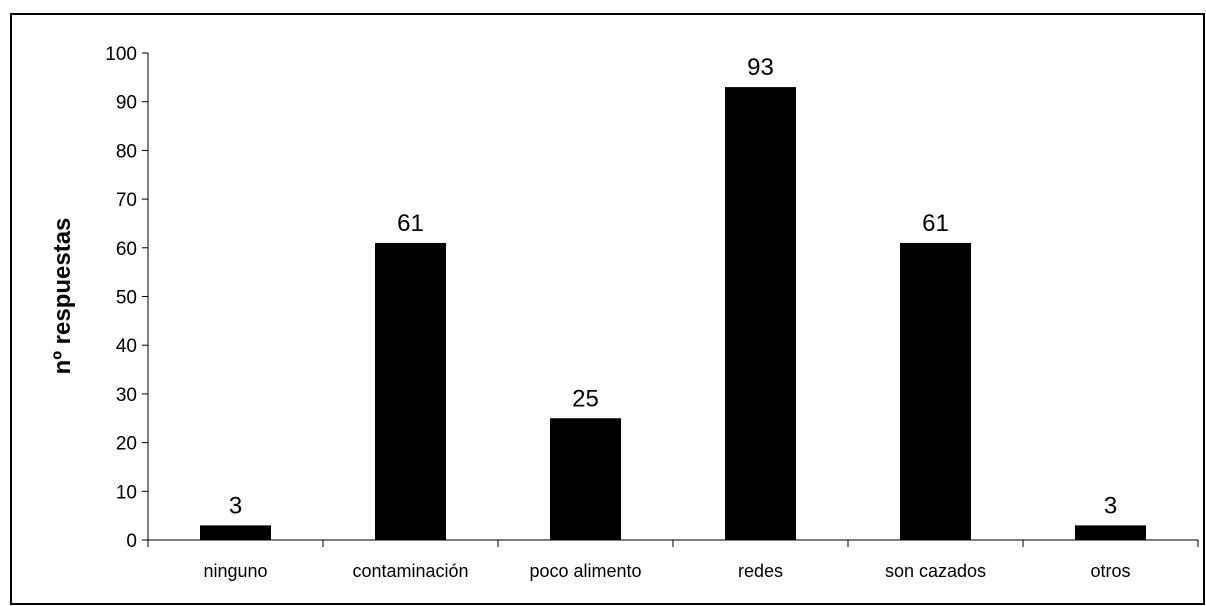 This screenshot has width=1206, height=606. I want to click on y-axis-ticks: 0 10 20 30 40 50 60 70 80 90 100, so click(126, 298).